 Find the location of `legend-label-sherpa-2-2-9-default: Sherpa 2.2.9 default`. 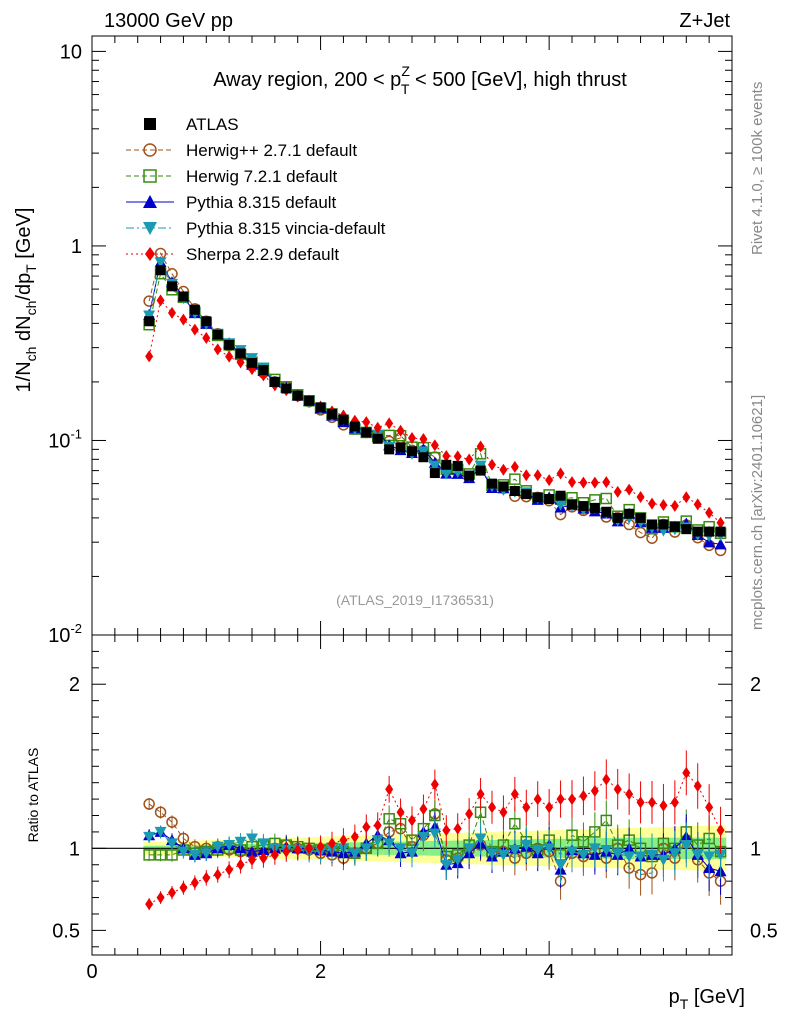

legend-label-sherpa-2-2-9-default: Sherpa 2.2.9 default is located at coordinates (262, 254).